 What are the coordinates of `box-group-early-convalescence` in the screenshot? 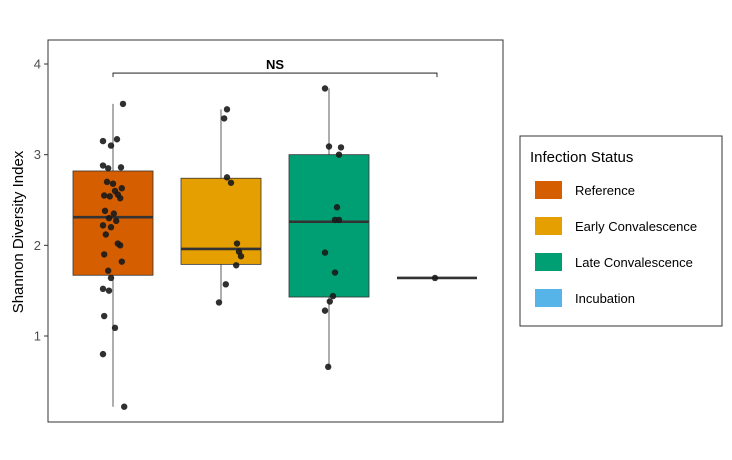 It's located at (221, 205).